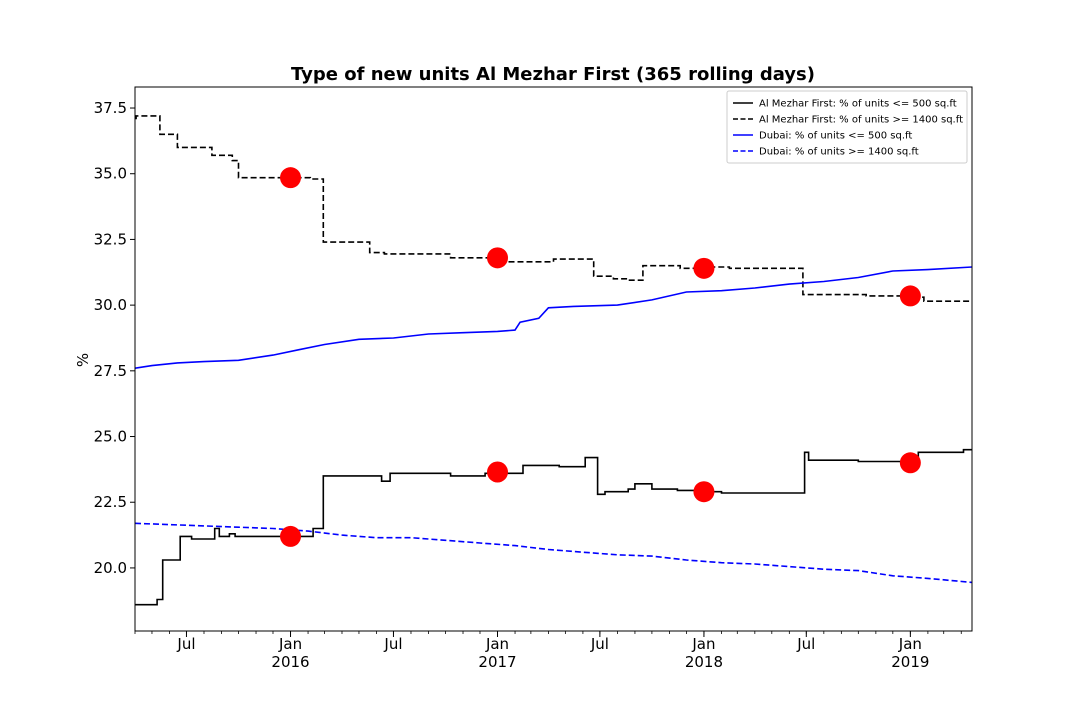 This screenshot has height=720, width=1080. I want to click on legend-label-1: Al Mezhar First: % of units <= 500 sq.ft, so click(858, 104).